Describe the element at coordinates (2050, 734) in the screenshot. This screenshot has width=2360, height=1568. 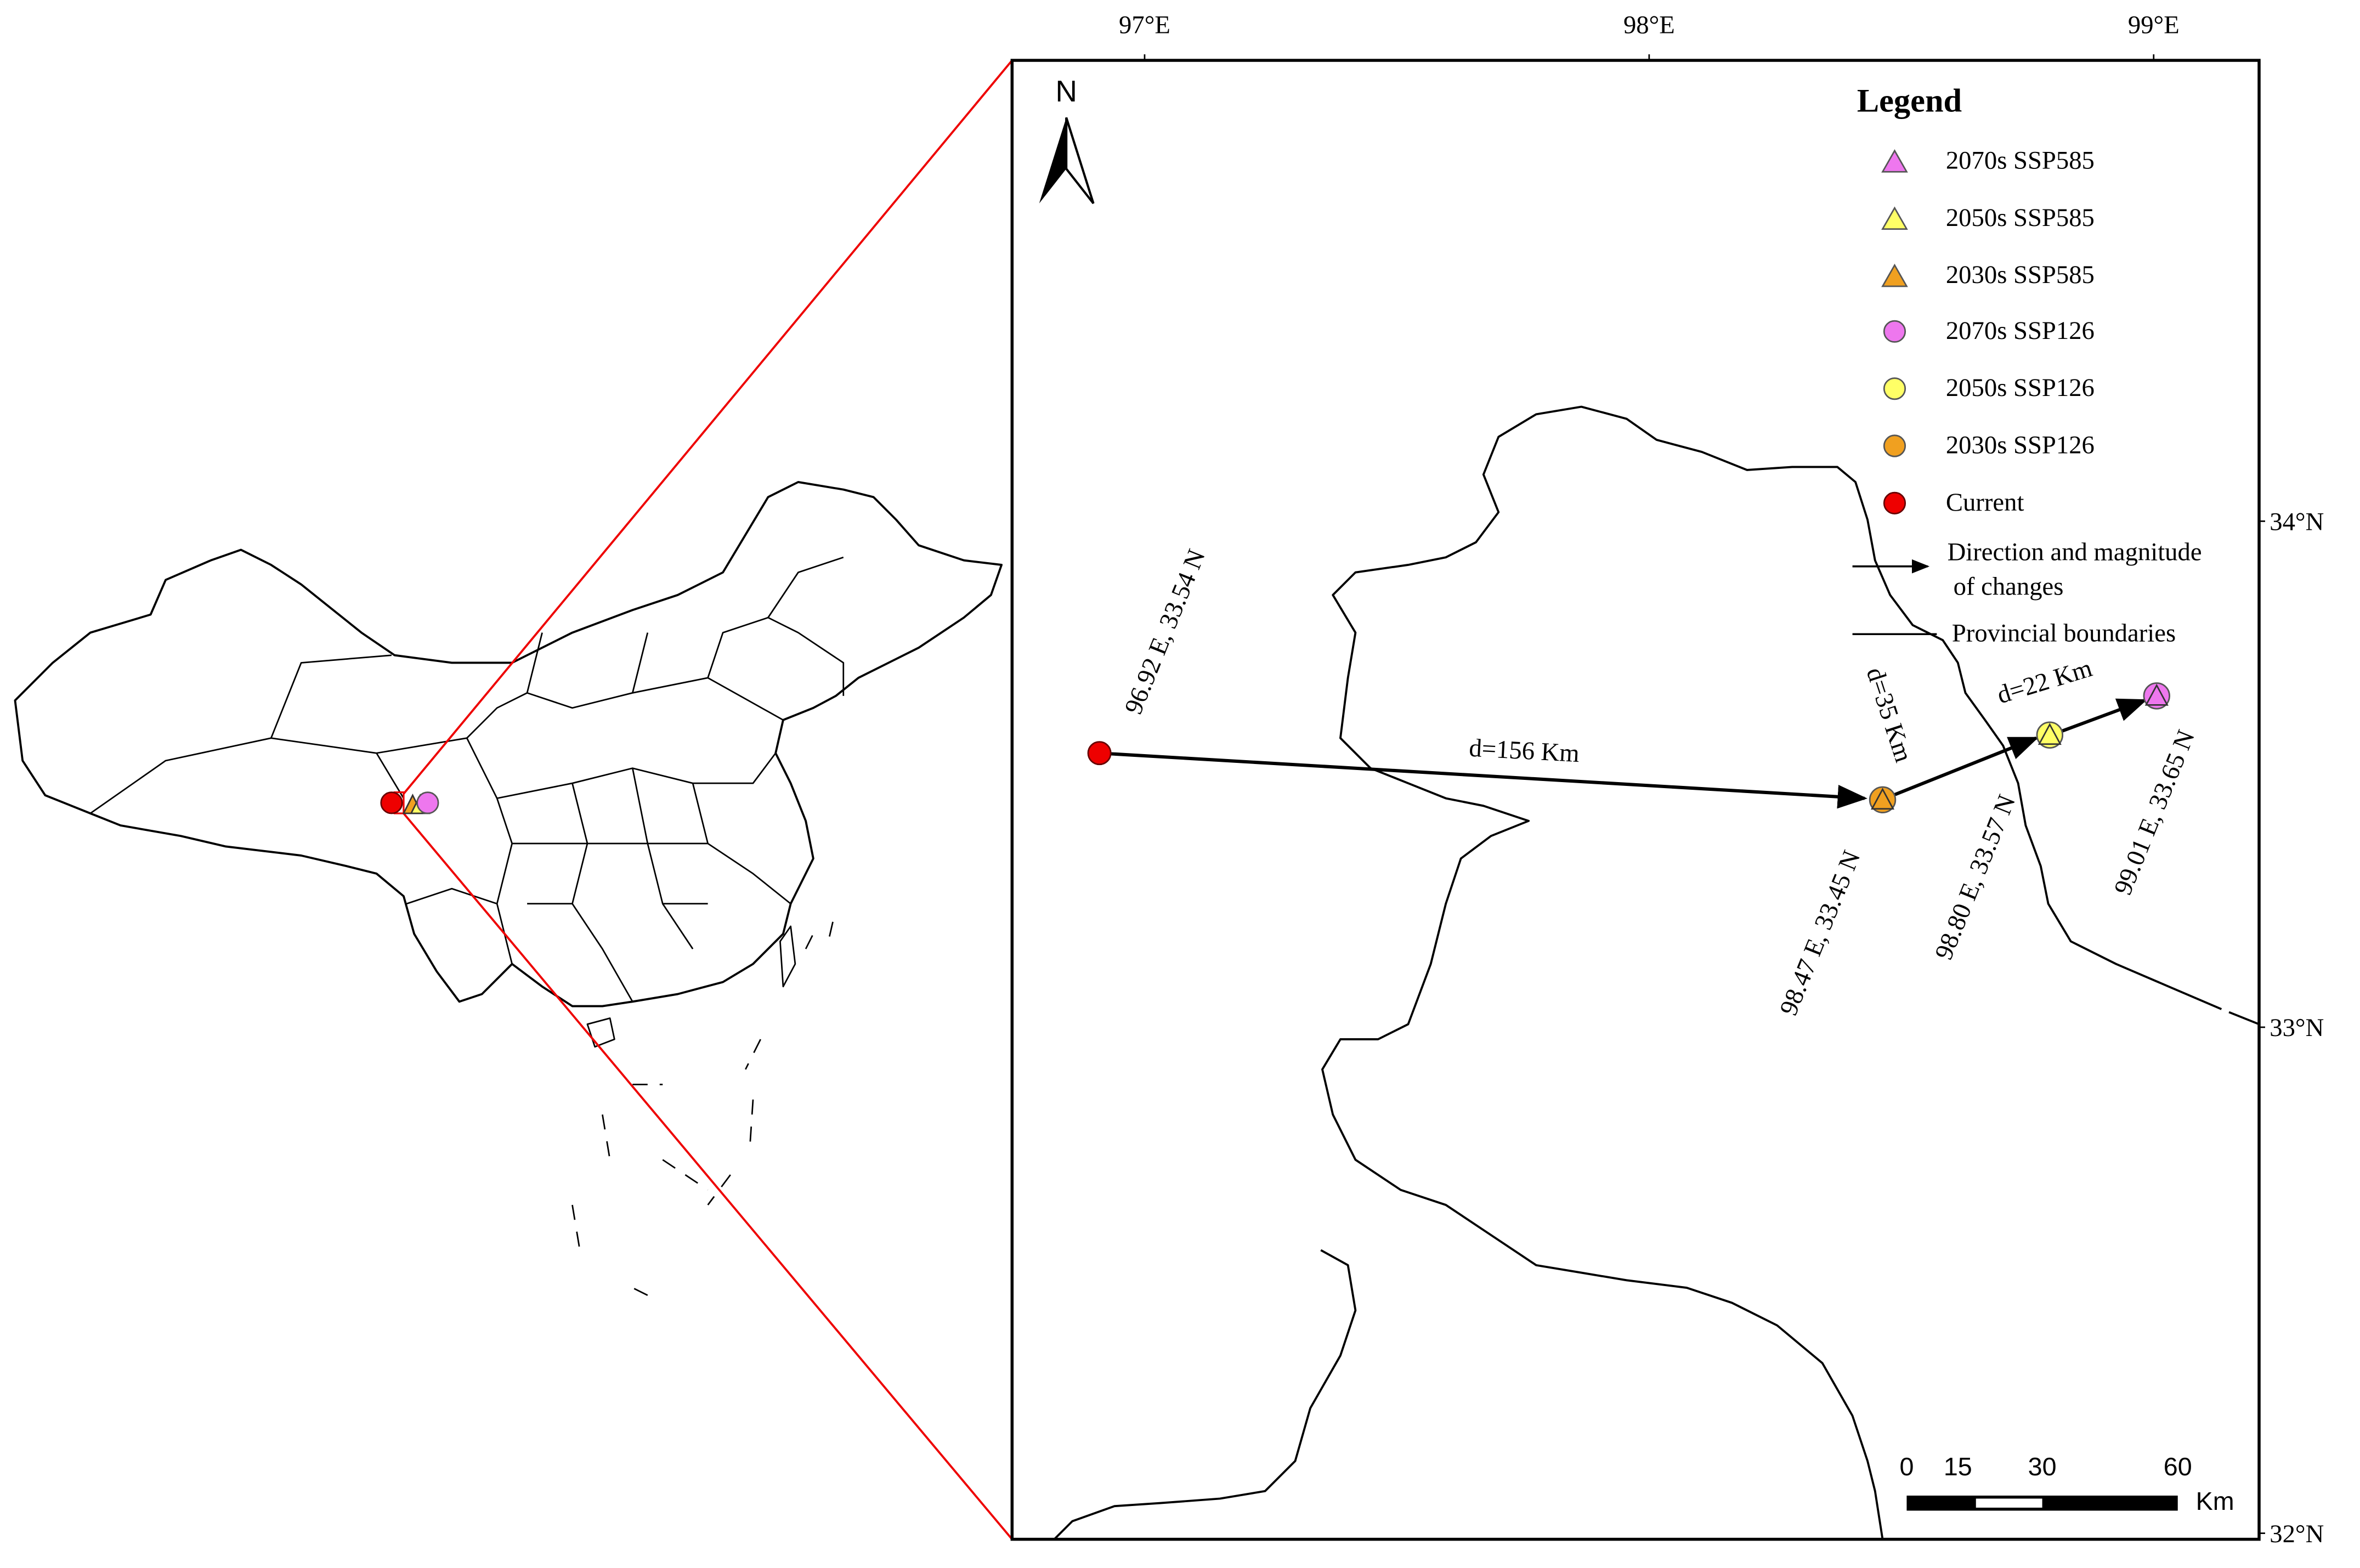
I see `2050s-ssp585` at that location.